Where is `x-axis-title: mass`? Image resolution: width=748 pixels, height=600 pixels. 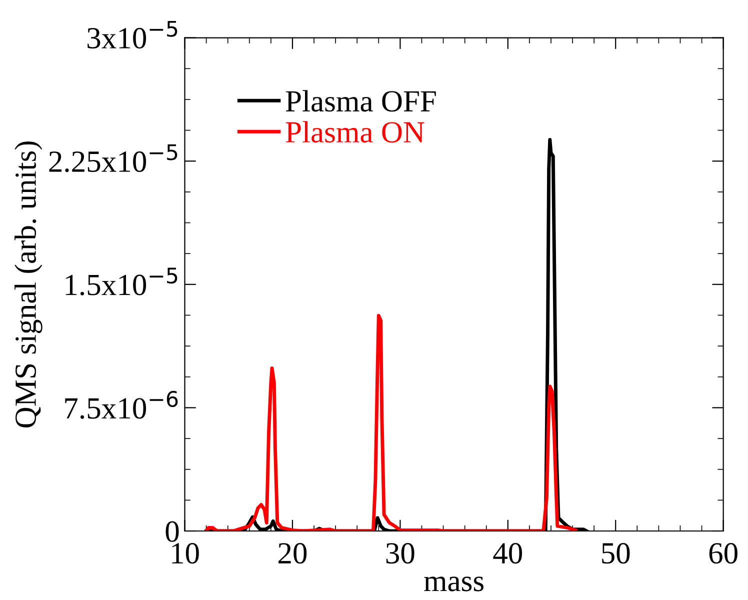 x-axis-title: mass is located at coordinates (454, 584).